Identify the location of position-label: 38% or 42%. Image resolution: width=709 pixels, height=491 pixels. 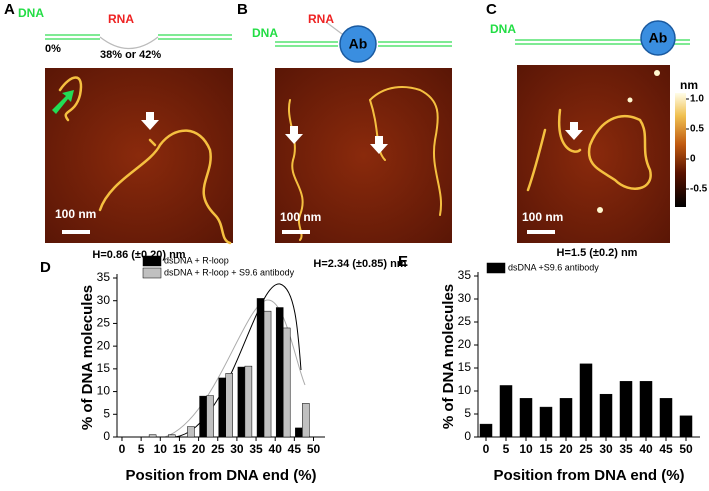
(130, 55).